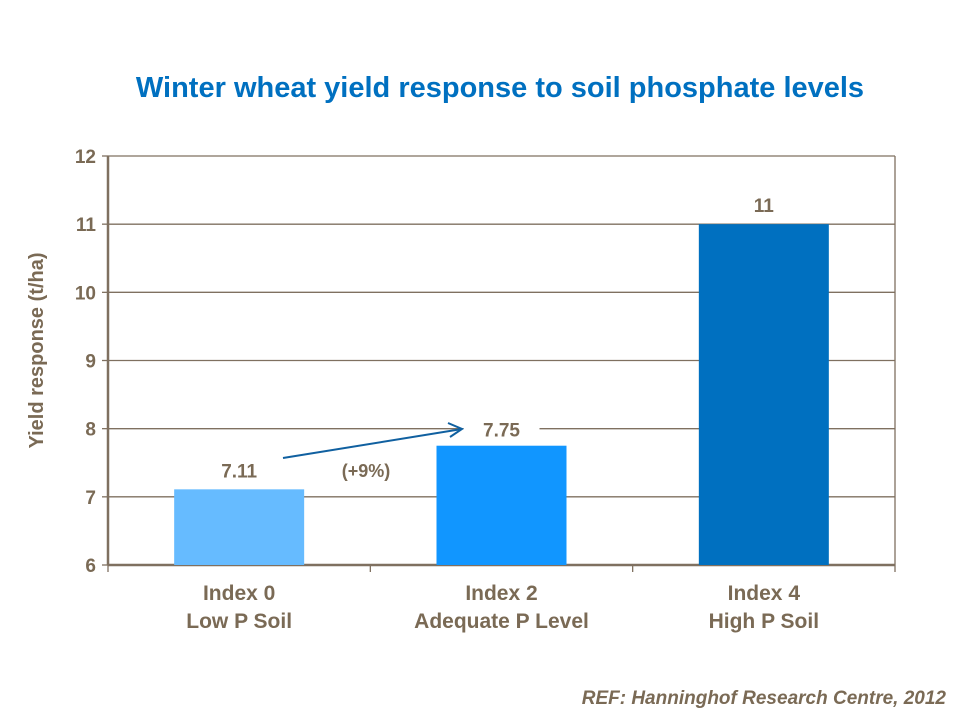 The height and width of the screenshot is (720, 960). I want to click on y-tick-label: 9, so click(90, 362).